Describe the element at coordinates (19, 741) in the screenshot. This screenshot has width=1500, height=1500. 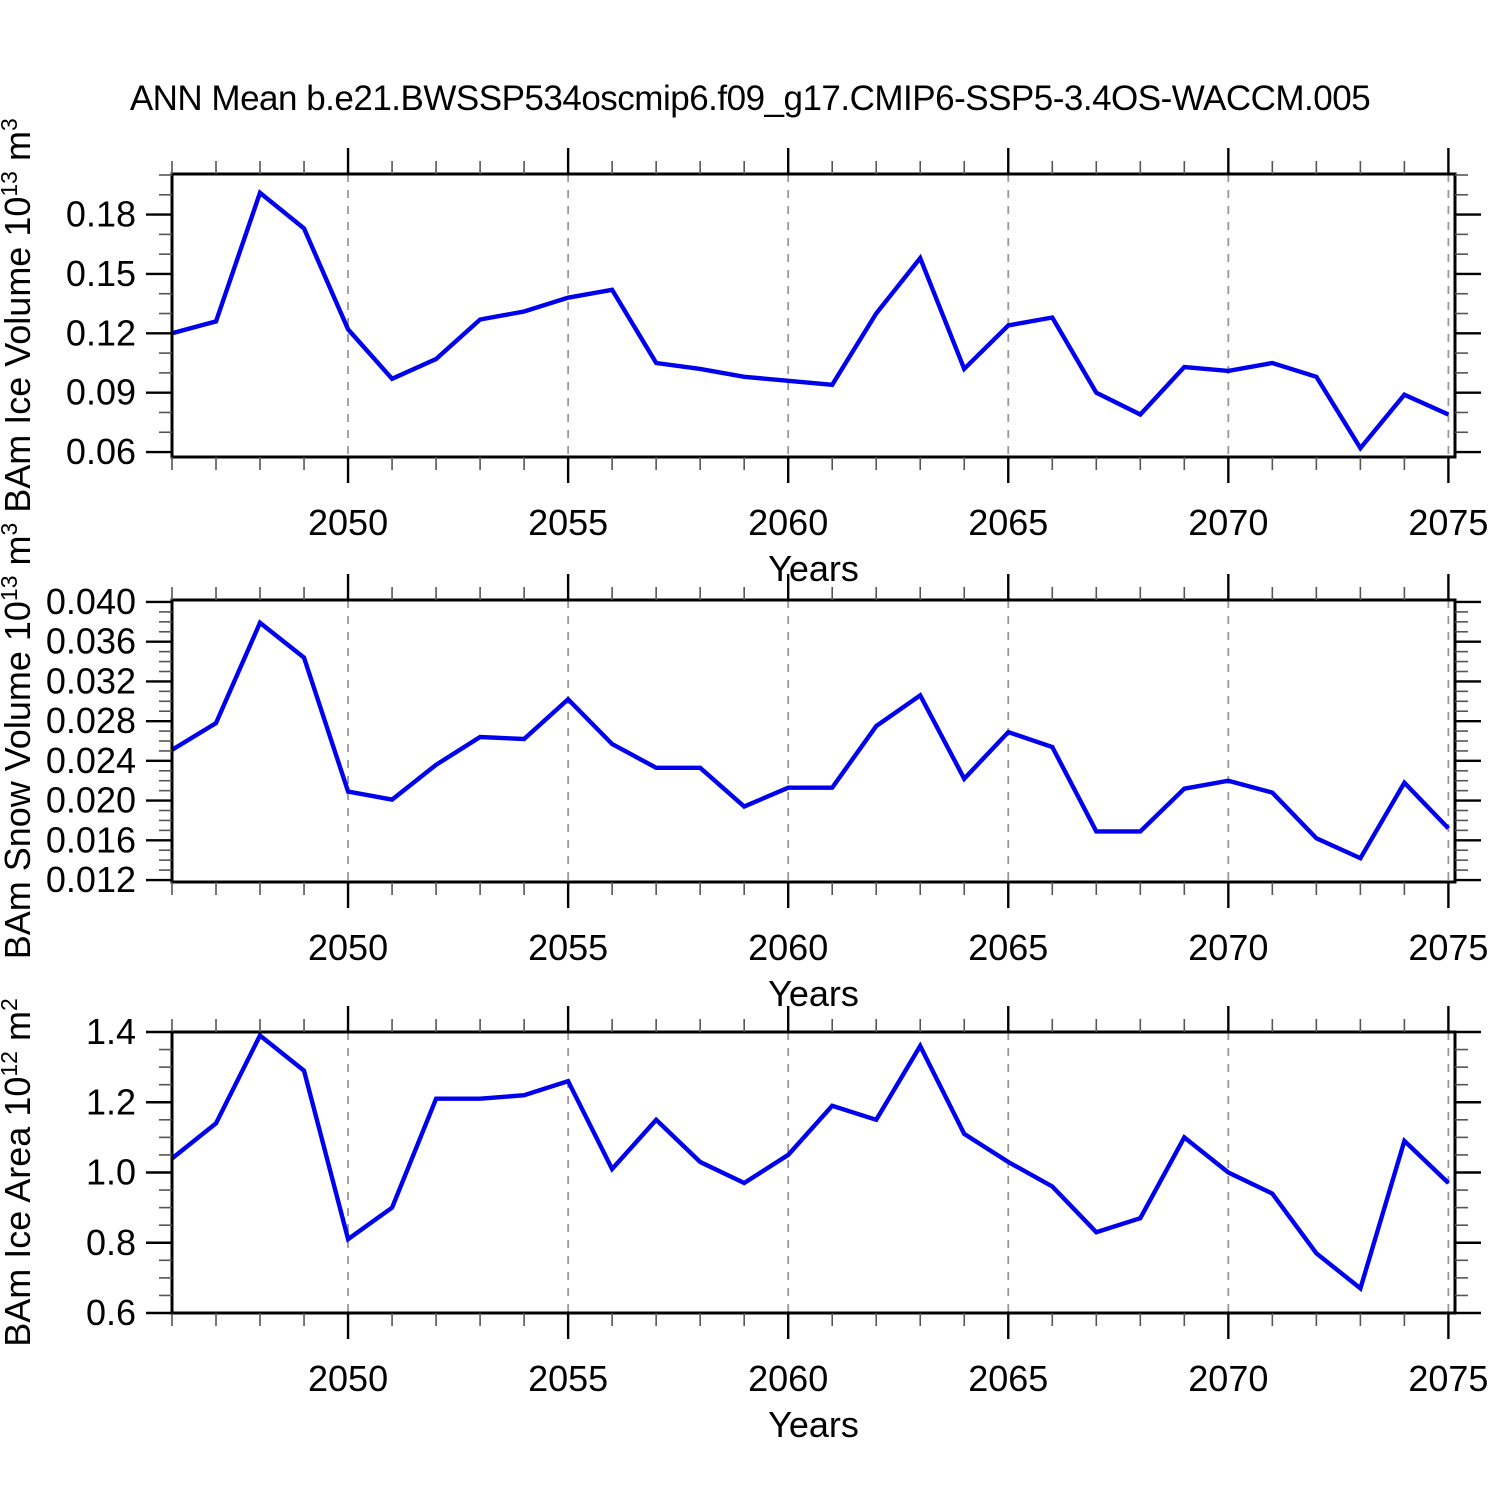
I see `y-axis-title: BAm Snow Volume 1013 m3` at that location.